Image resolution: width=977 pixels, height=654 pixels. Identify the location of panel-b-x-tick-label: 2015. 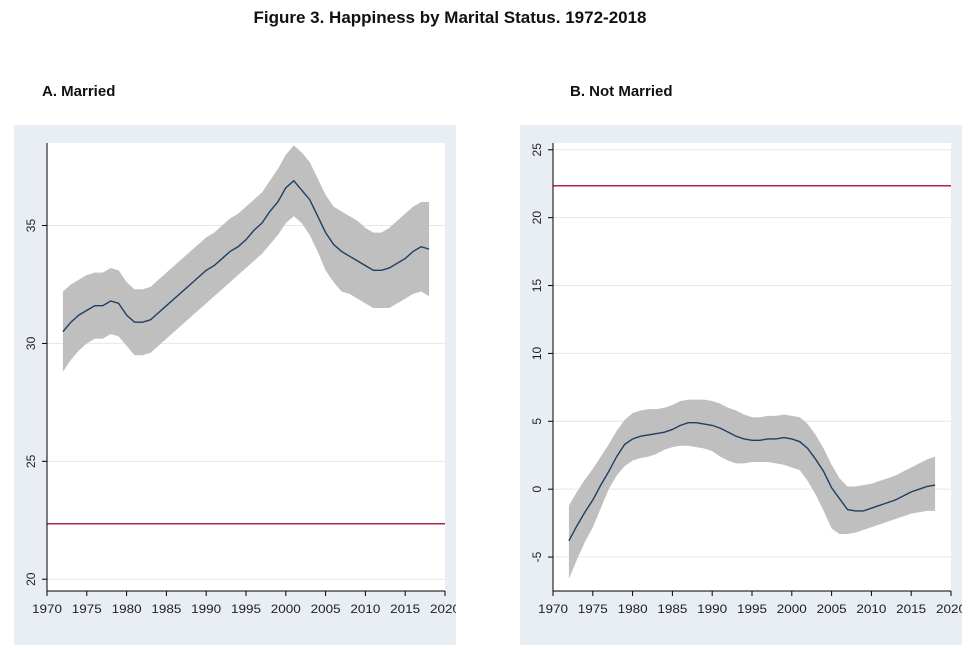
(911, 609).